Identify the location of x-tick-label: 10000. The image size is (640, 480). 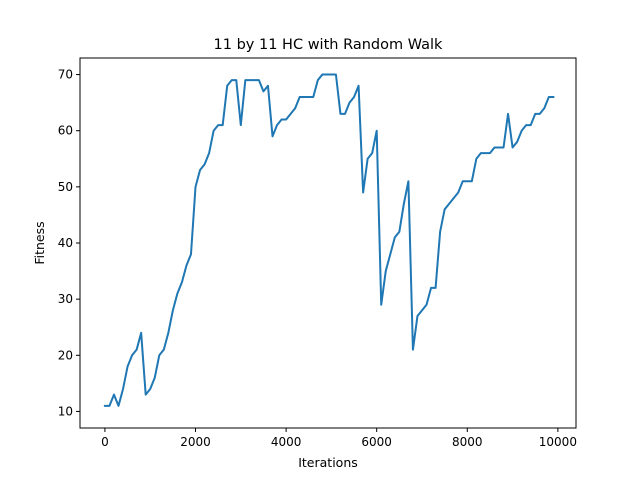
(558, 442).